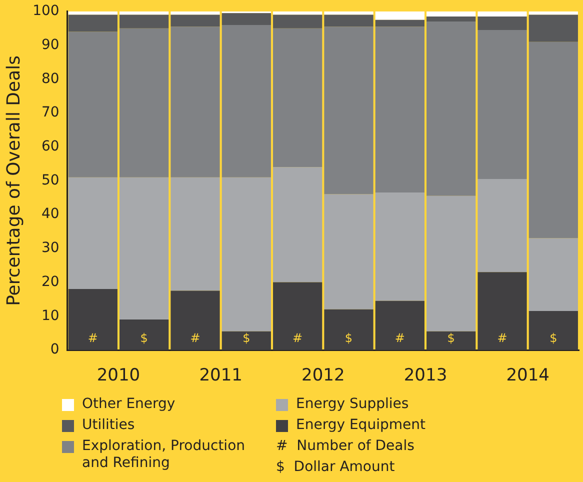  What do you see at coordinates (46, 11) in the screenshot?
I see `y-tick-label: 100` at bounding box center [46, 11].